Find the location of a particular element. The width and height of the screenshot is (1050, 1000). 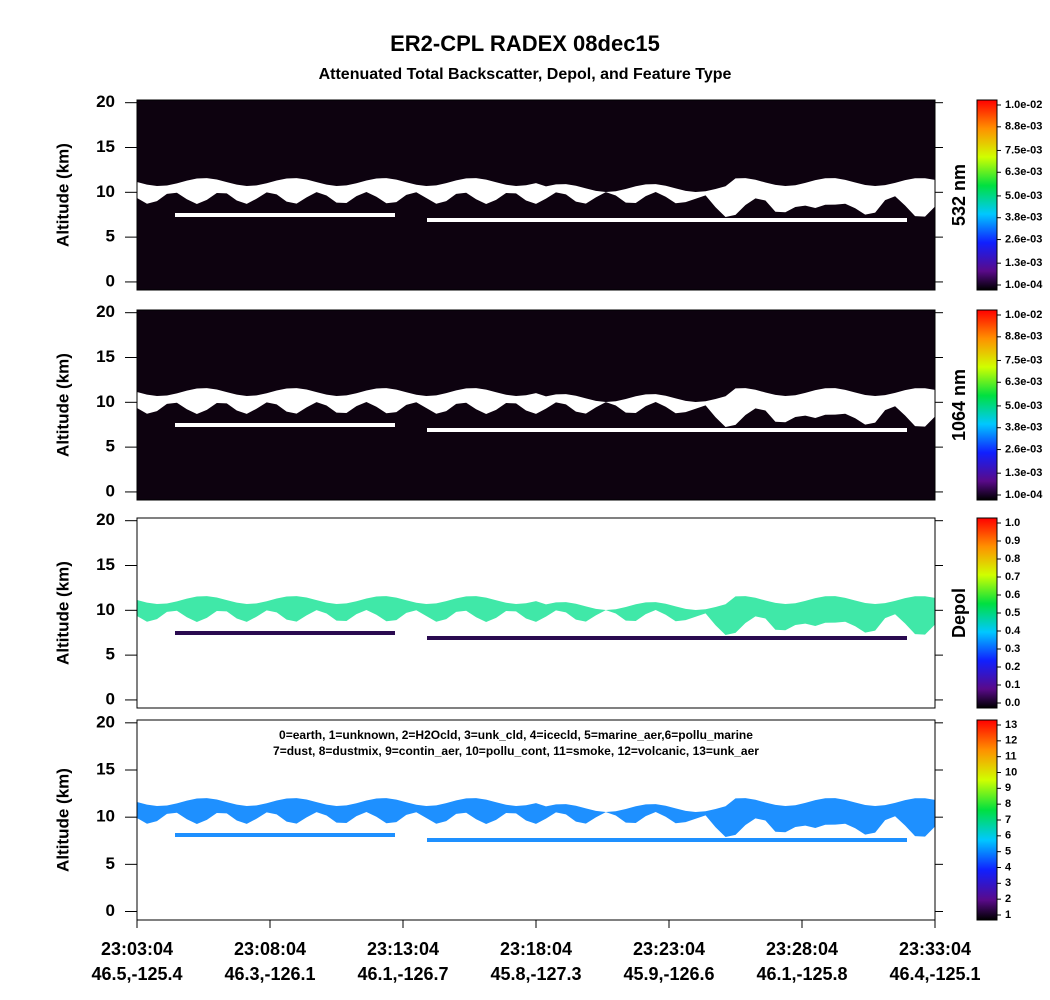

x-tick-label: 23:13:04 is located at coordinates (403, 949).